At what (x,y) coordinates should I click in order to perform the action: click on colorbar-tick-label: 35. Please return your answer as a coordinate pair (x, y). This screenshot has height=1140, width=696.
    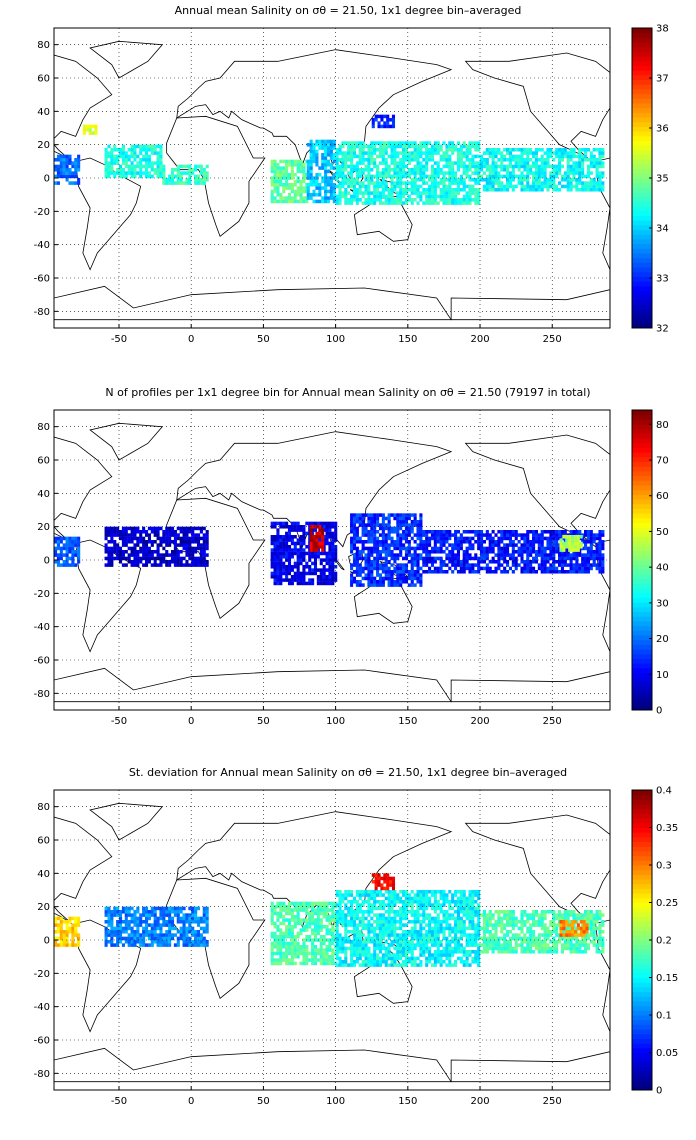
    Looking at the image, I should click on (662, 179).